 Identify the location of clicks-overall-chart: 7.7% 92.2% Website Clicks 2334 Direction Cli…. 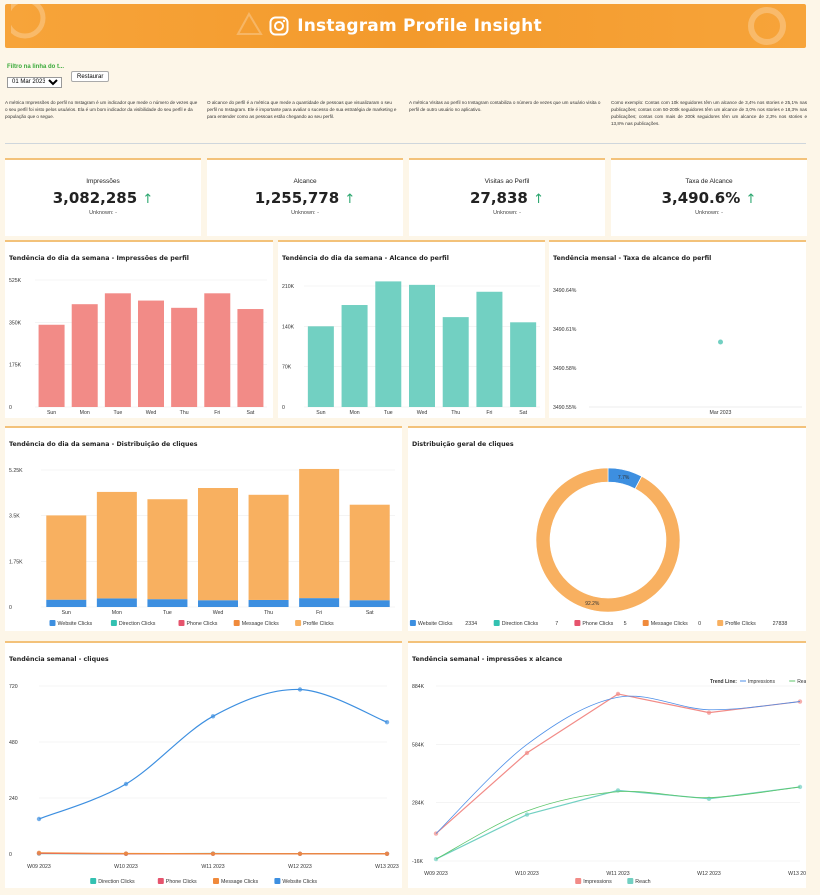
(598, 547).